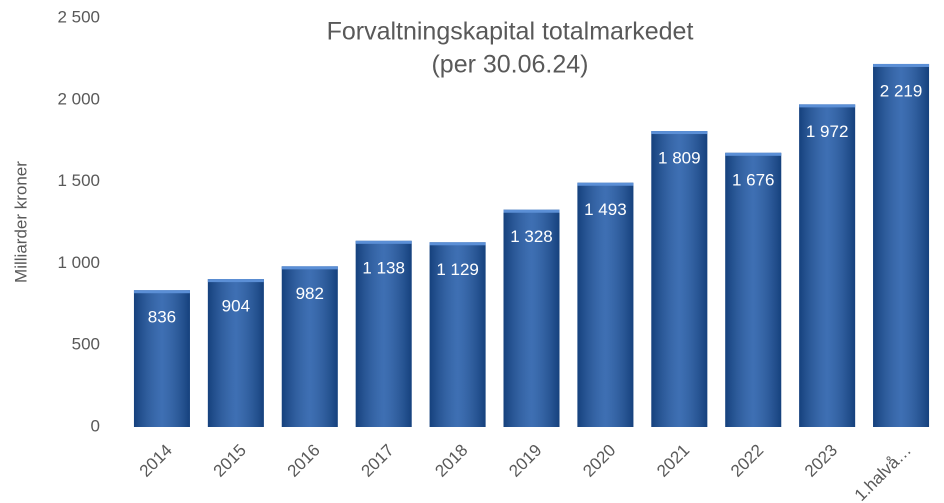 This screenshot has width=944, height=503. I want to click on value-label: 904, so click(236, 306).